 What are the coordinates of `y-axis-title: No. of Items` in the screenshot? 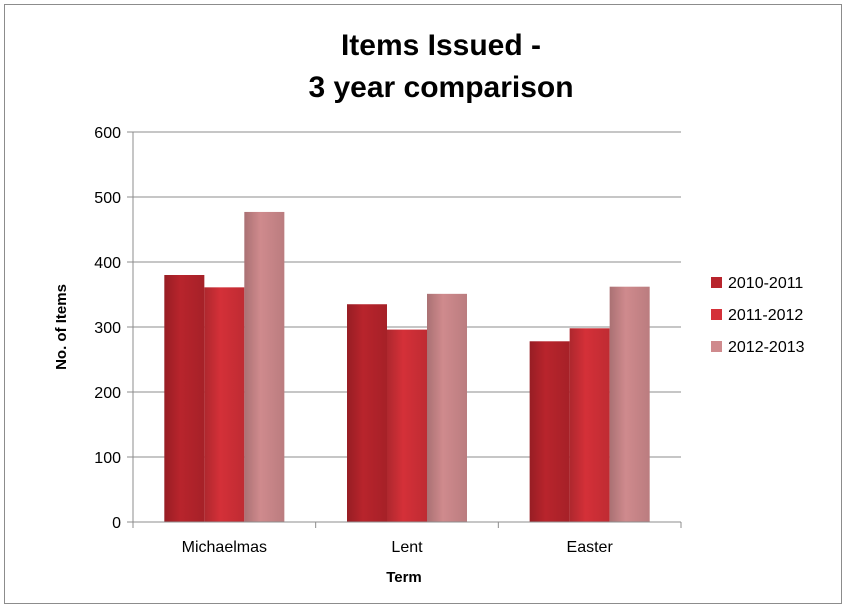 It's located at (61, 327).